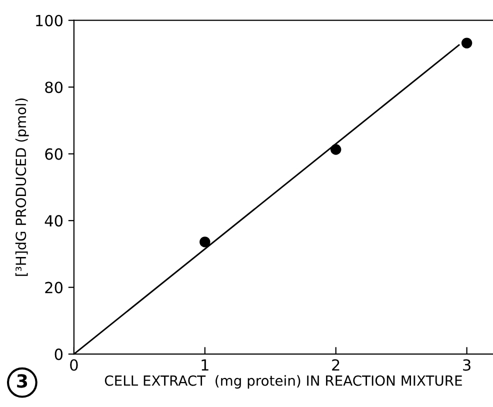 This screenshot has height=407, width=493. I want to click on x-tick-label: 1, so click(205, 365).